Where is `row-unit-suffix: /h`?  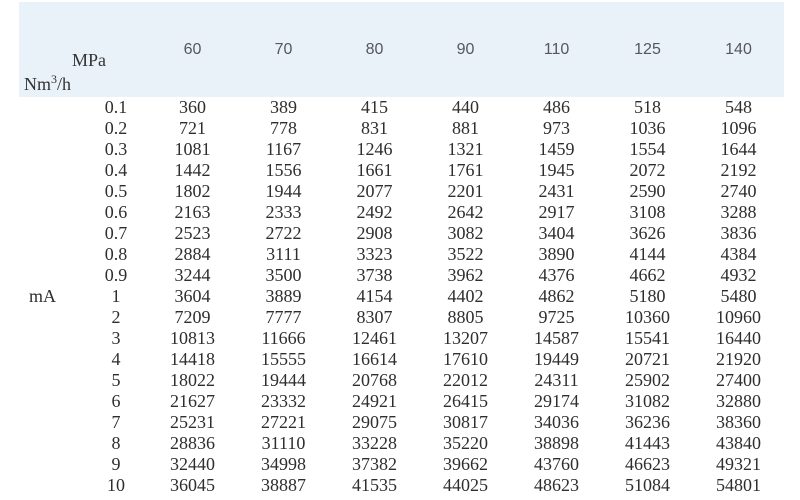 row-unit-suffix: /h is located at coordinates (64, 84).